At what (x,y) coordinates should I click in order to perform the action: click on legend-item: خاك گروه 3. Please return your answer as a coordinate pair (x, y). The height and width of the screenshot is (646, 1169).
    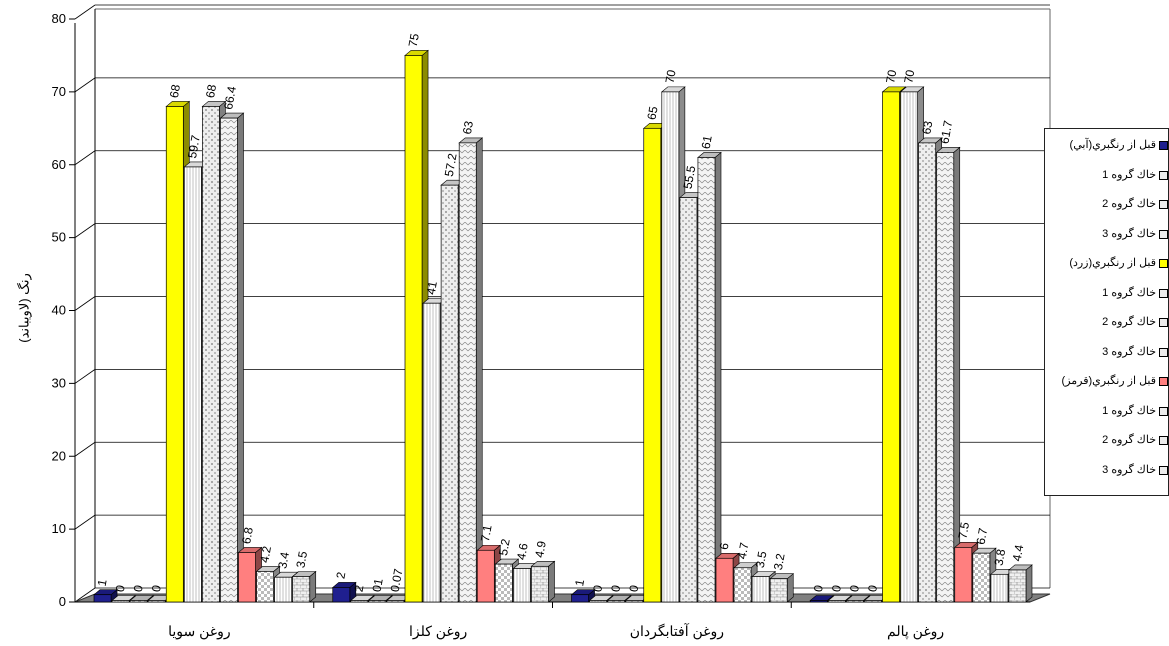
    Looking at the image, I should click on (1106, 237).